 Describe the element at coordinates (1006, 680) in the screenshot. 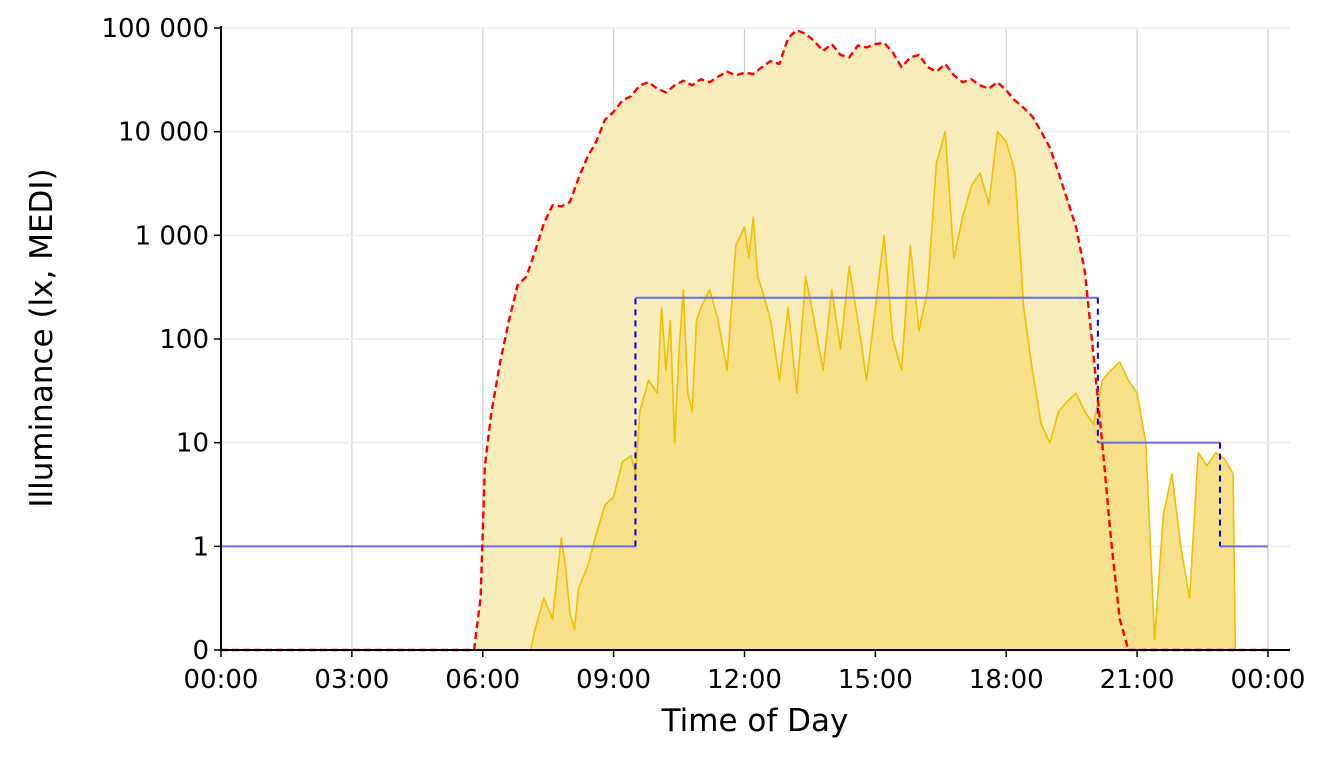

I see `x-tick-label: 18:00` at that location.